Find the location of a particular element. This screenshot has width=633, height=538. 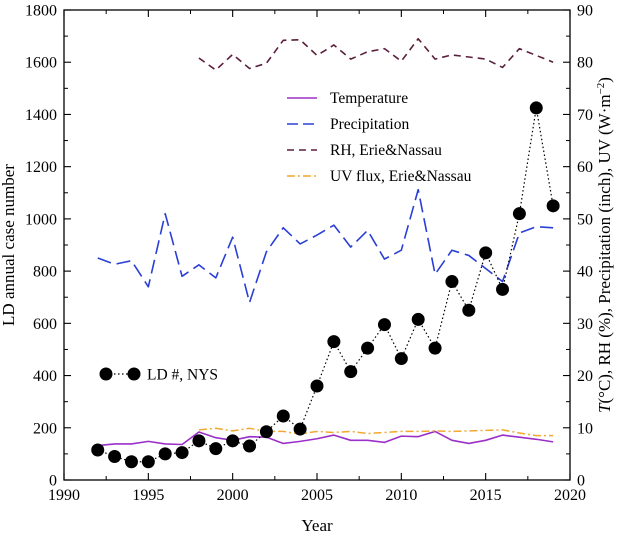

right-tick-label: 70 is located at coordinates (585, 115).